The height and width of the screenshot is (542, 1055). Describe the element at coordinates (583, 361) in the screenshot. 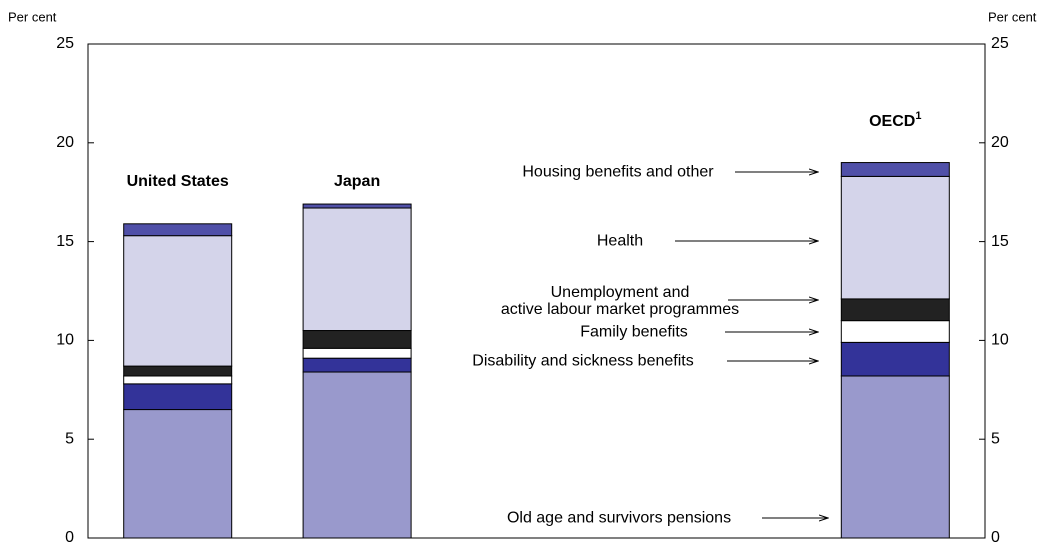

I see `legend-entry: Disability and sickness benefits` at that location.